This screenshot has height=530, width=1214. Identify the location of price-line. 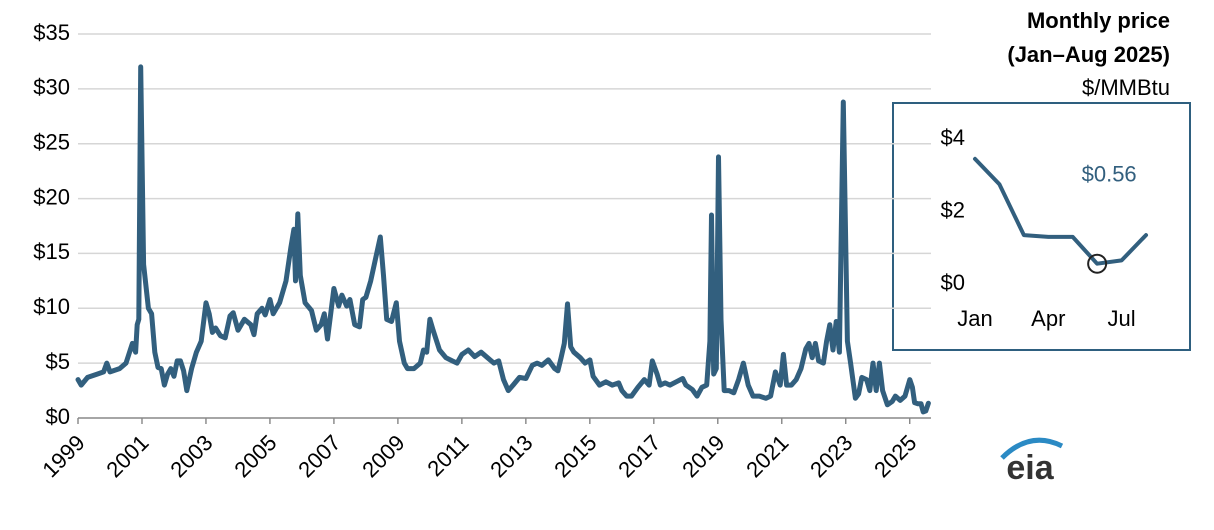
(1060, 211).